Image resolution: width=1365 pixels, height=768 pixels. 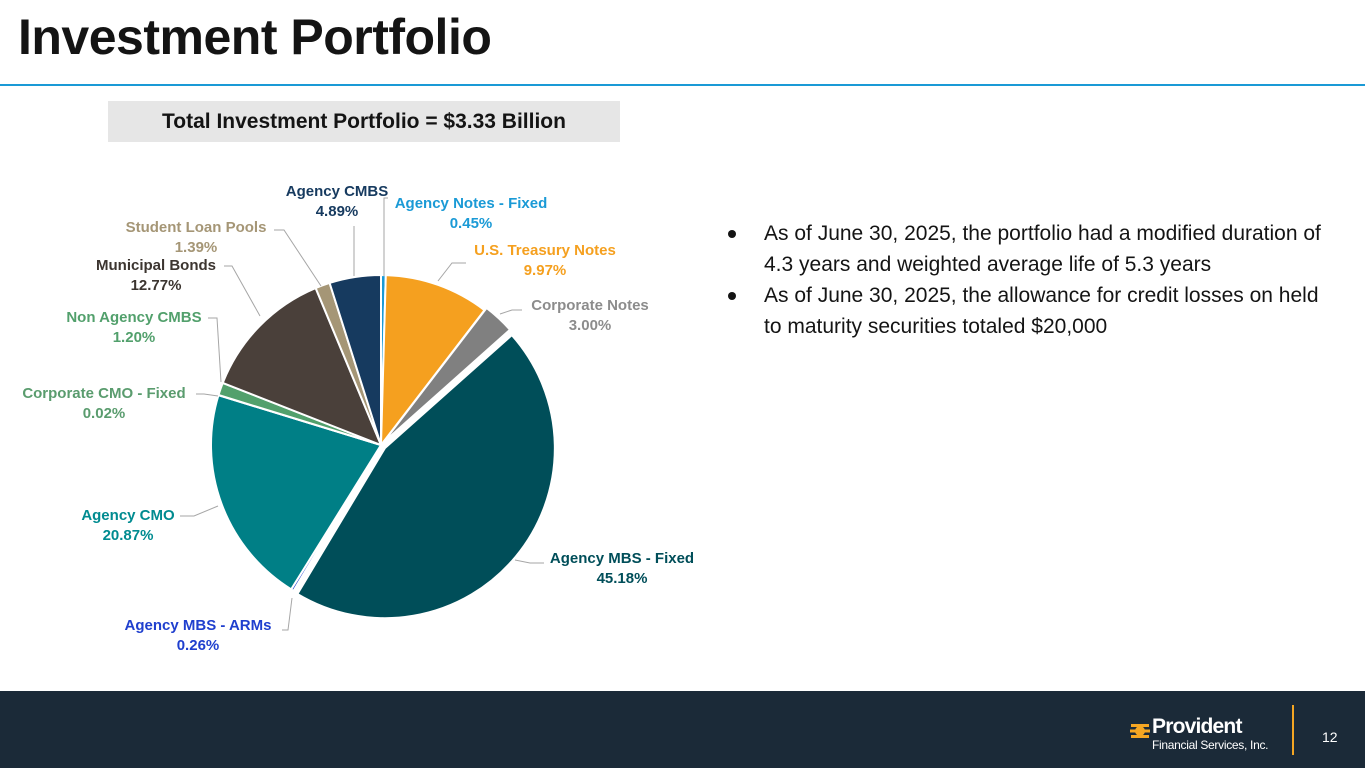 What do you see at coordinates (198, 625) in the screenshot?
I see `slice-label-agency-mbs-arms: Agency MBS - ARMs` at bounding box center [198, 625].